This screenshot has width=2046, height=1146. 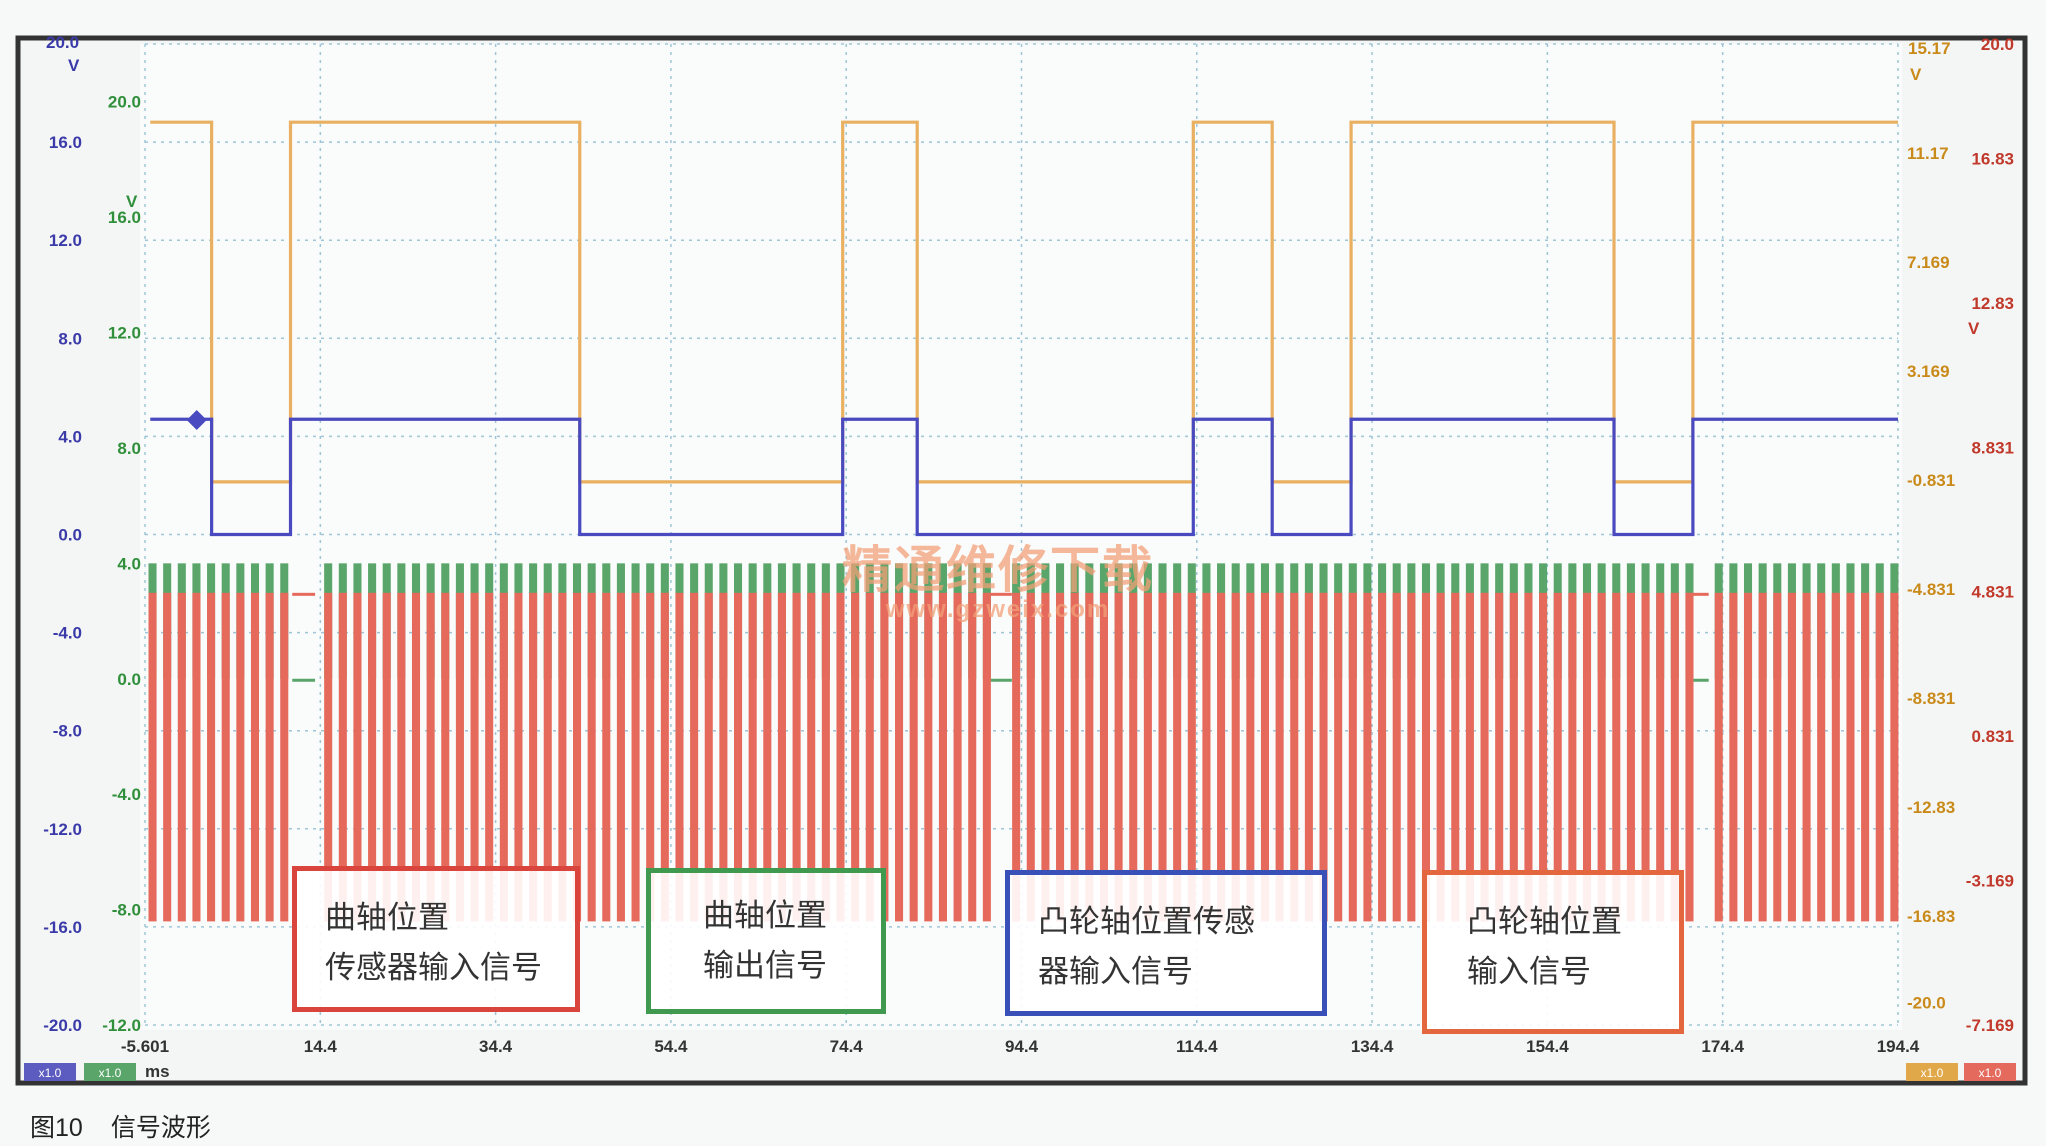 I want to click on blue-axis-tick: 12.0, so click(x=65, y=240).